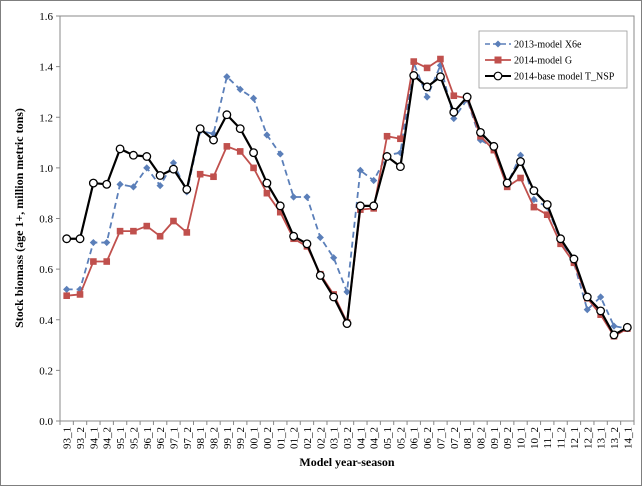 Image resolution: width=642 pixels, height=490 pixels. I want to click on x-tick-label: 94_2, so click(108, 438).